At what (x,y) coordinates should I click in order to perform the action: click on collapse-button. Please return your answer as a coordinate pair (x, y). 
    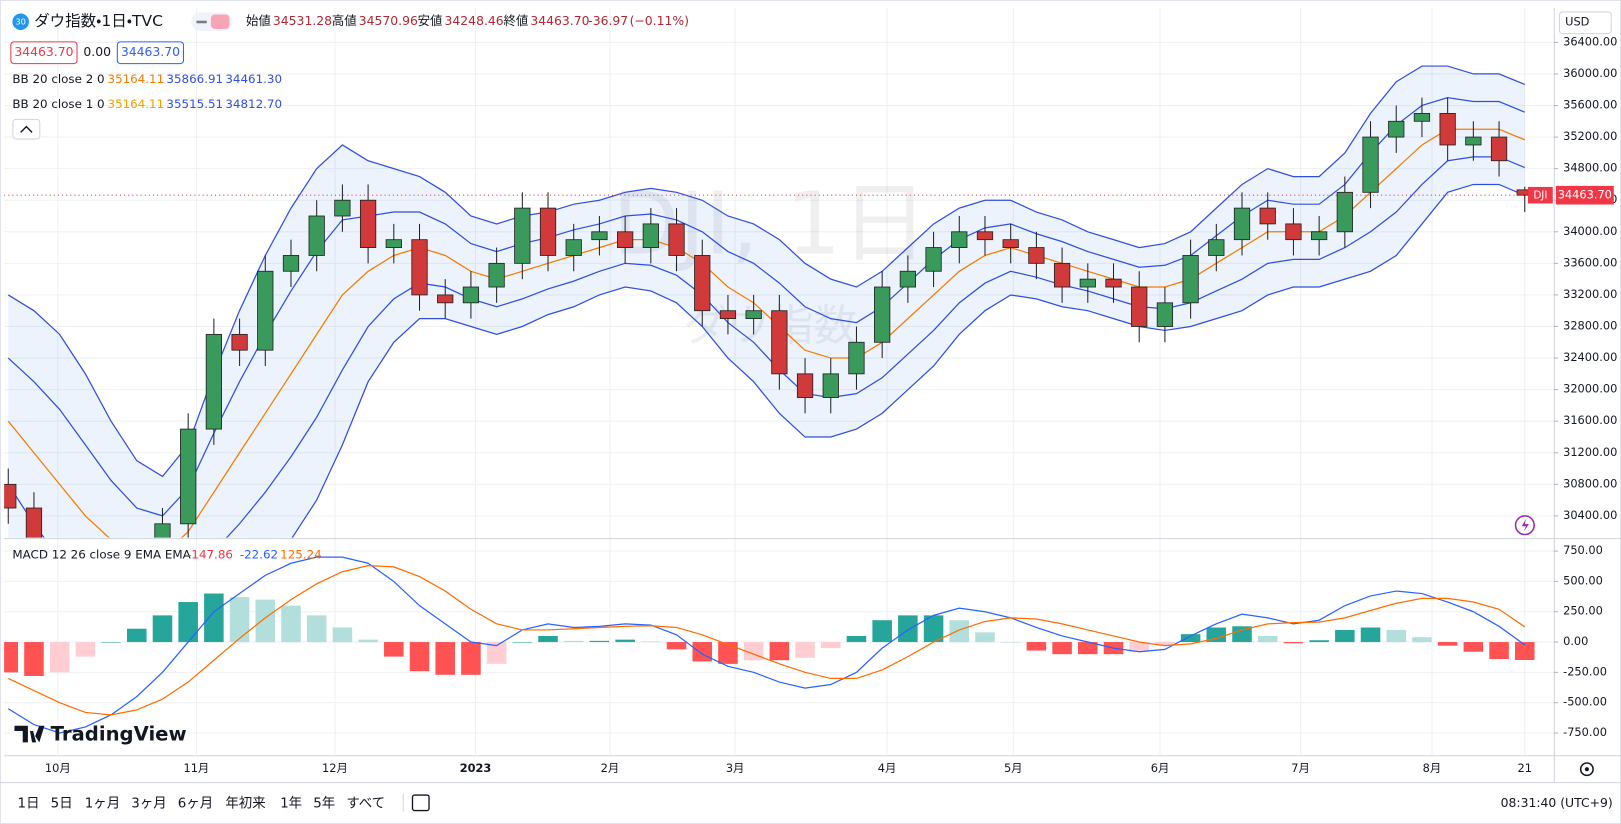
    Looking at the image, I should click on (26, 129).